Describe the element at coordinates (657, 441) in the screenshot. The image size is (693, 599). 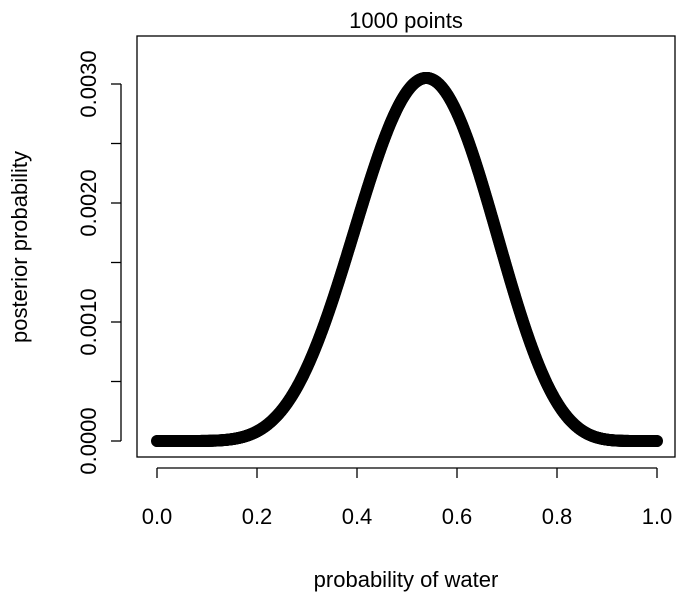
I see `data-point` at that location.